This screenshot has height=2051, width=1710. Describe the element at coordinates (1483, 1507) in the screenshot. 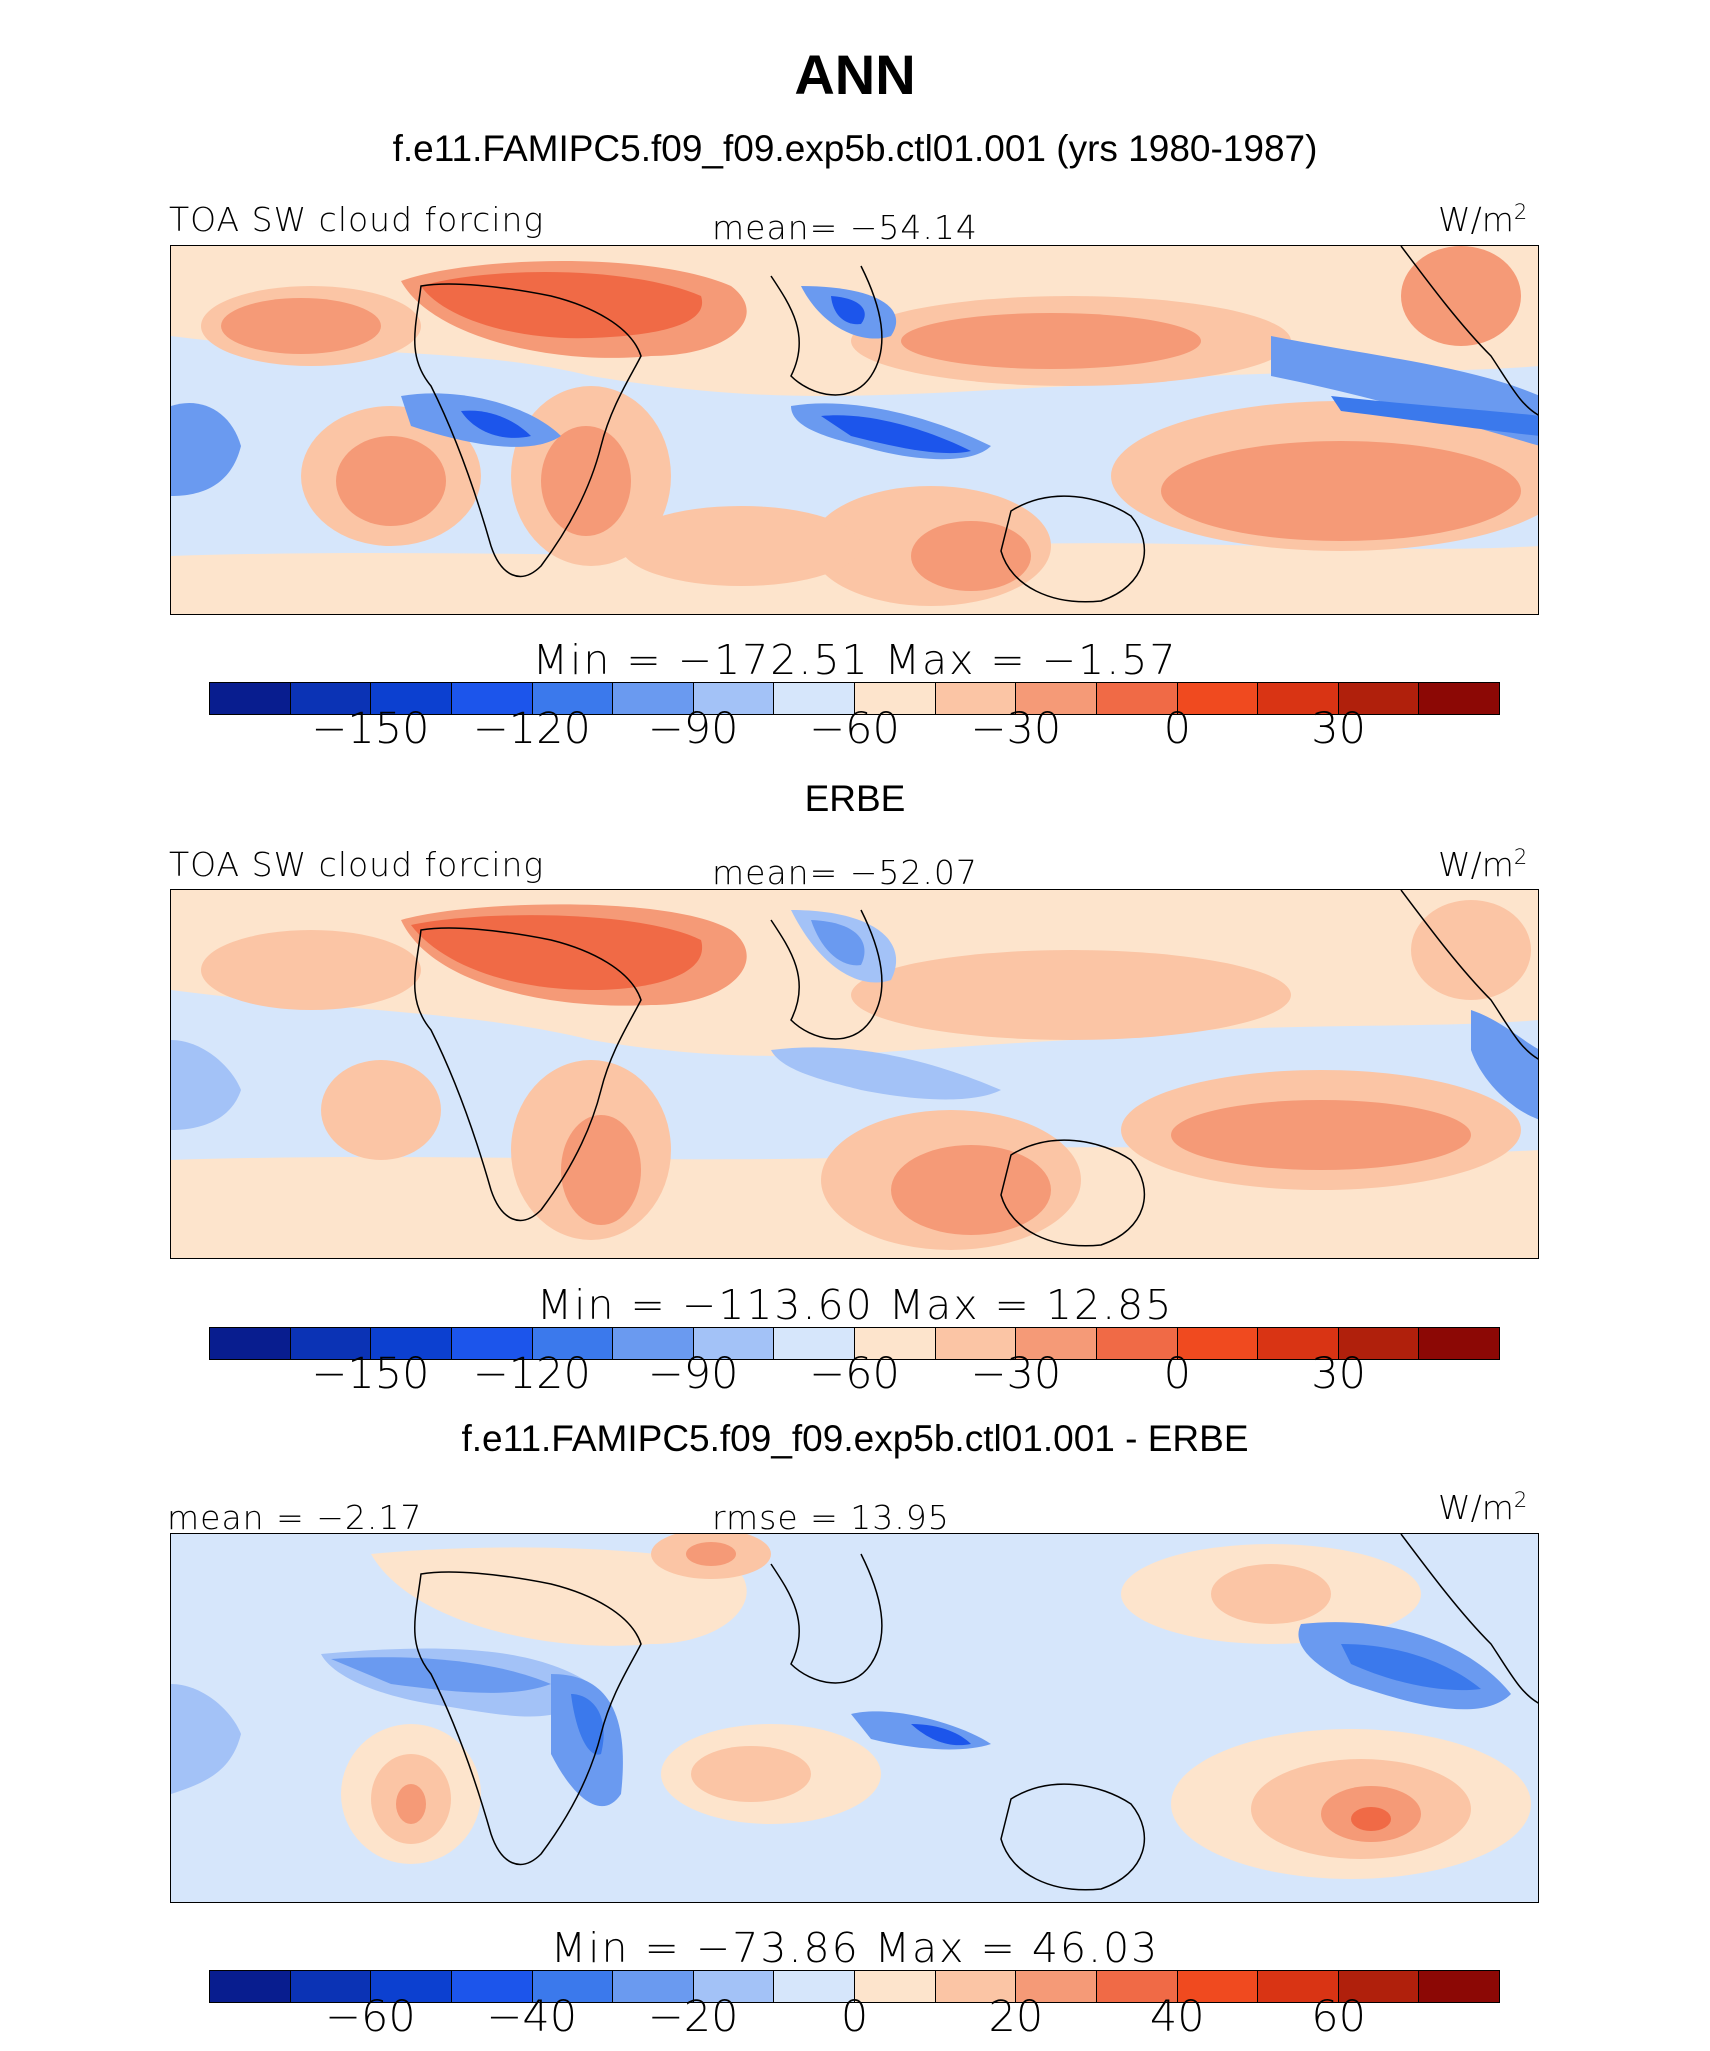

I see `panel-3-unit: W/m2` at that location.